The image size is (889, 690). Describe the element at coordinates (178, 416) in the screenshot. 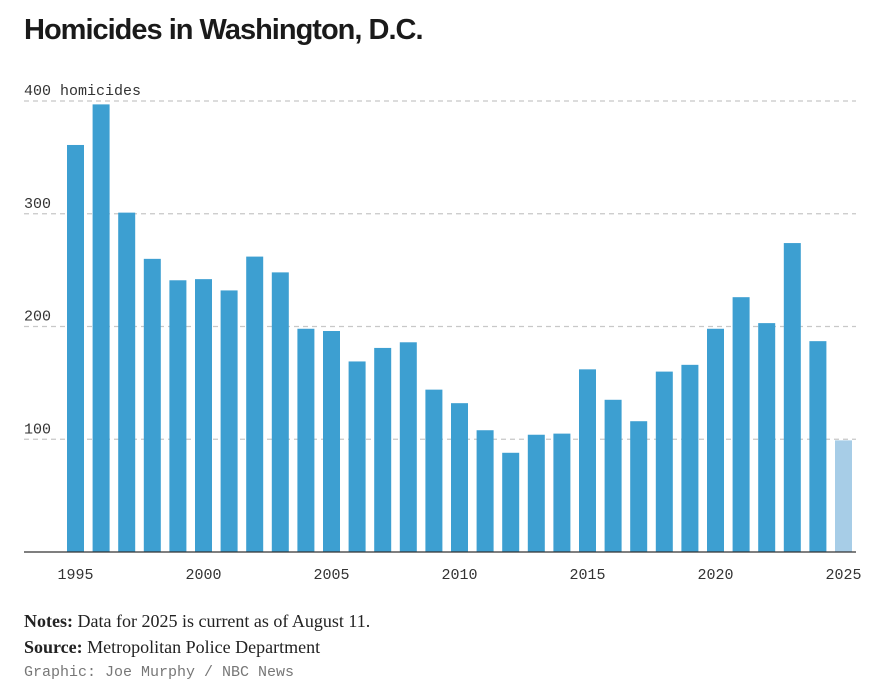

I see `bar-1999` at that location.